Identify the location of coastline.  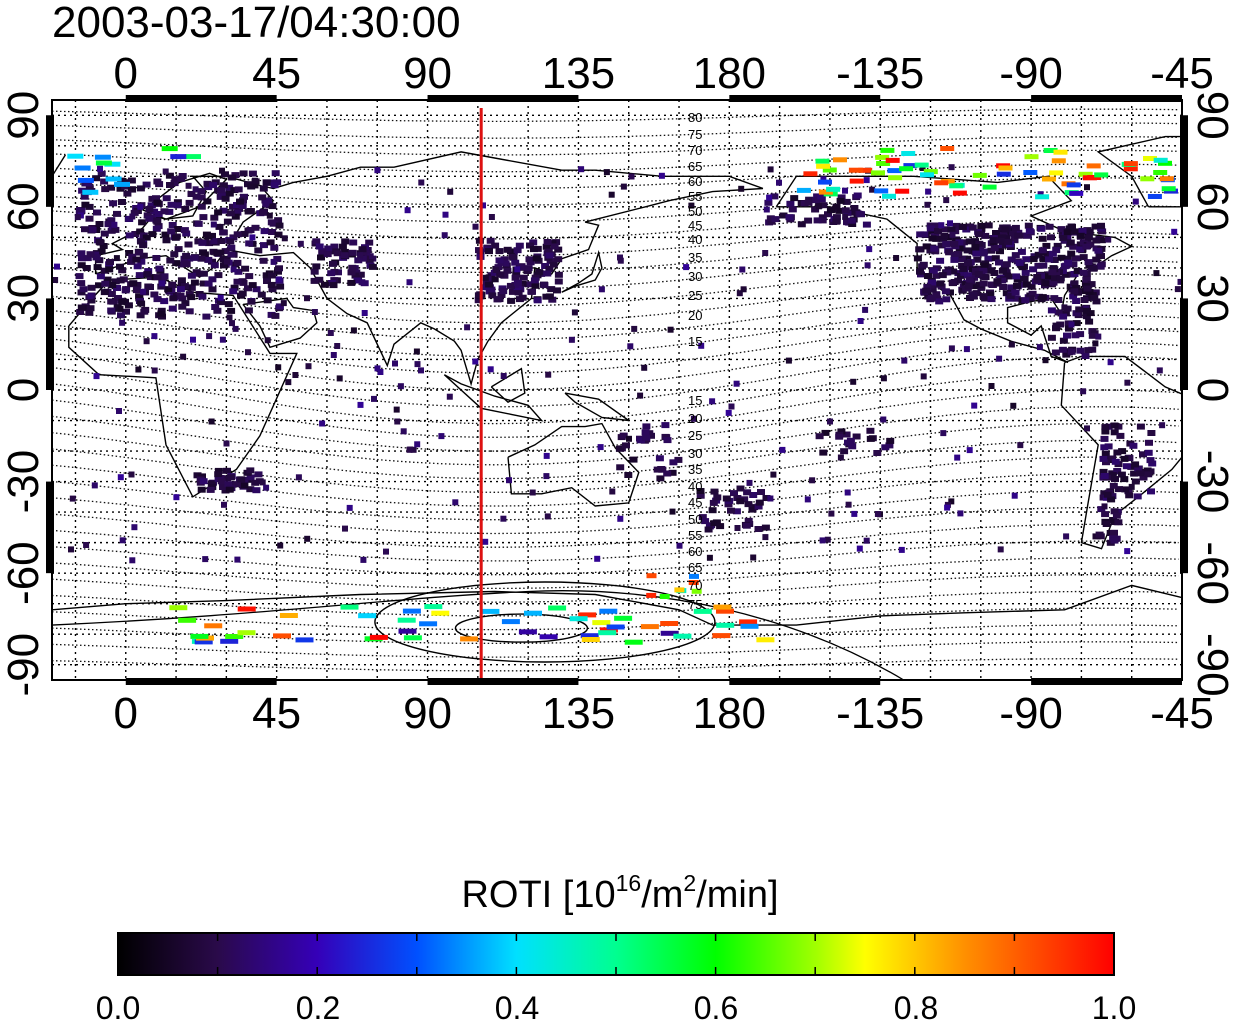
(597, 407).